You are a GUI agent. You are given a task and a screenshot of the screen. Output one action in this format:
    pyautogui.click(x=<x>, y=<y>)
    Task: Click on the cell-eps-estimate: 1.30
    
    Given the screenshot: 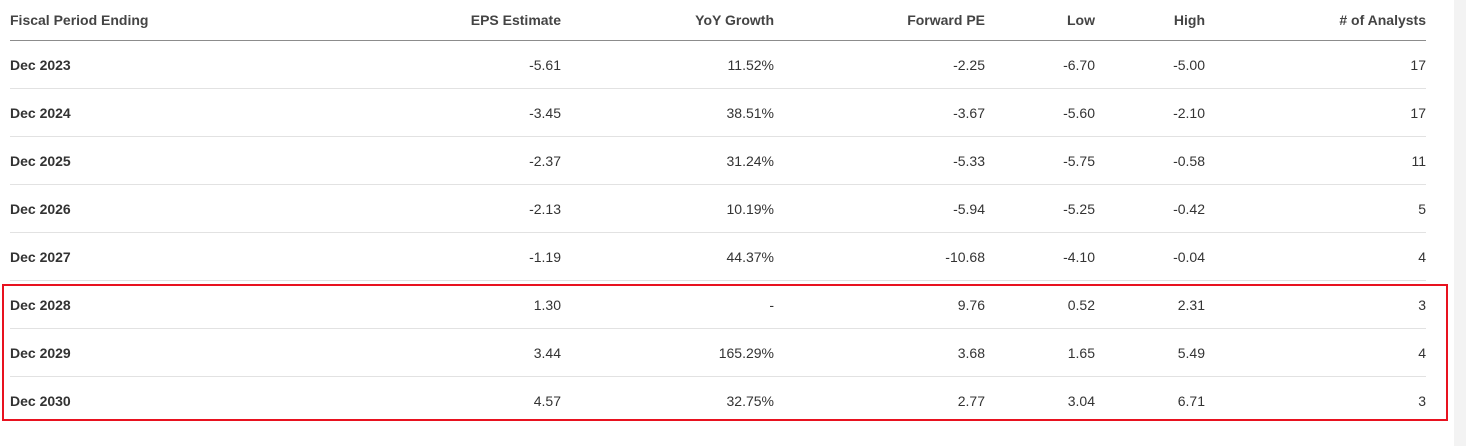 What is the action you would take?
    pyautogui.click(x=435, y=304)
    